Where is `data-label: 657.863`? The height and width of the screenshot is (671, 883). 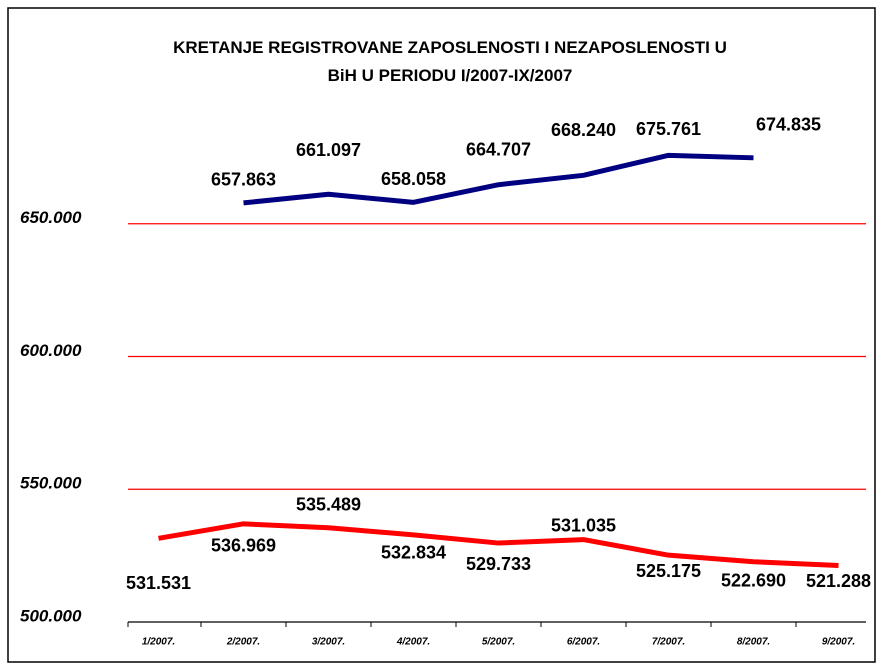
data-label: 657.863 is located at coordinates (243, 180).